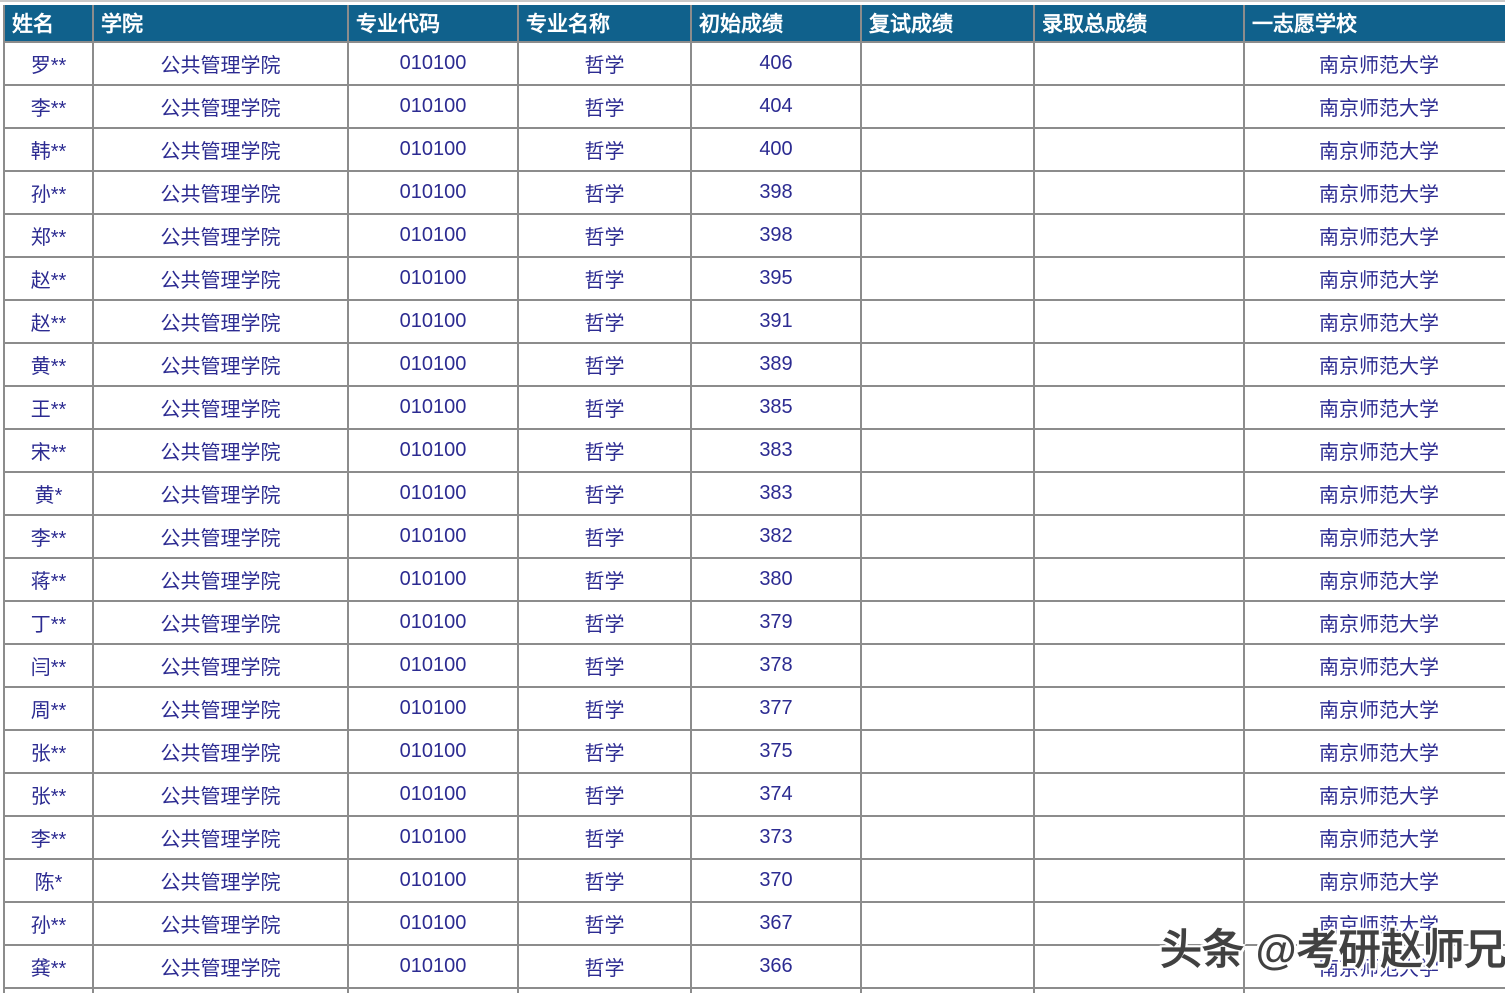 This screenshot has height=996, width=1505. I want to click on cell-name: 李**, so click(48, 106).